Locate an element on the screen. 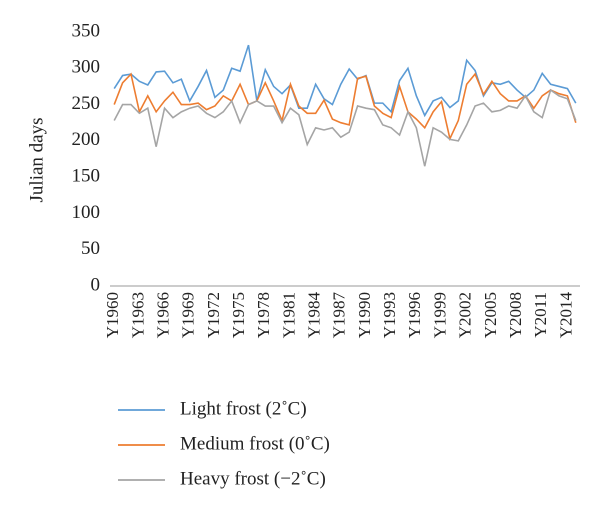 The height and width of the screenshot is (520, 600). legend-label: Heavy frost (−2˚C) is located at coordinates (253, 478).